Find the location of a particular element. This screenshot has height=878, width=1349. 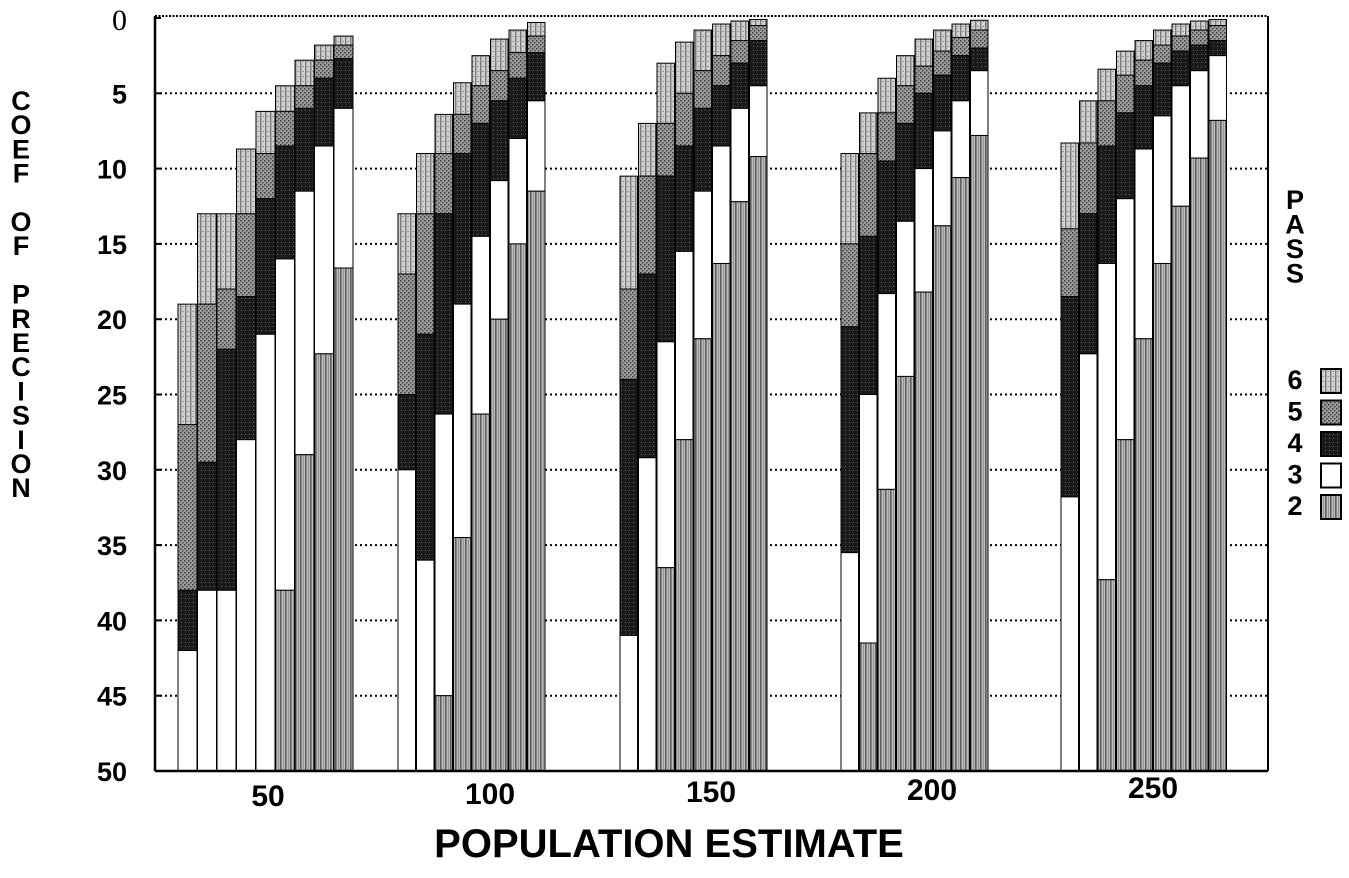

y-tick-label: 5 is located at coordinates (119, 94).